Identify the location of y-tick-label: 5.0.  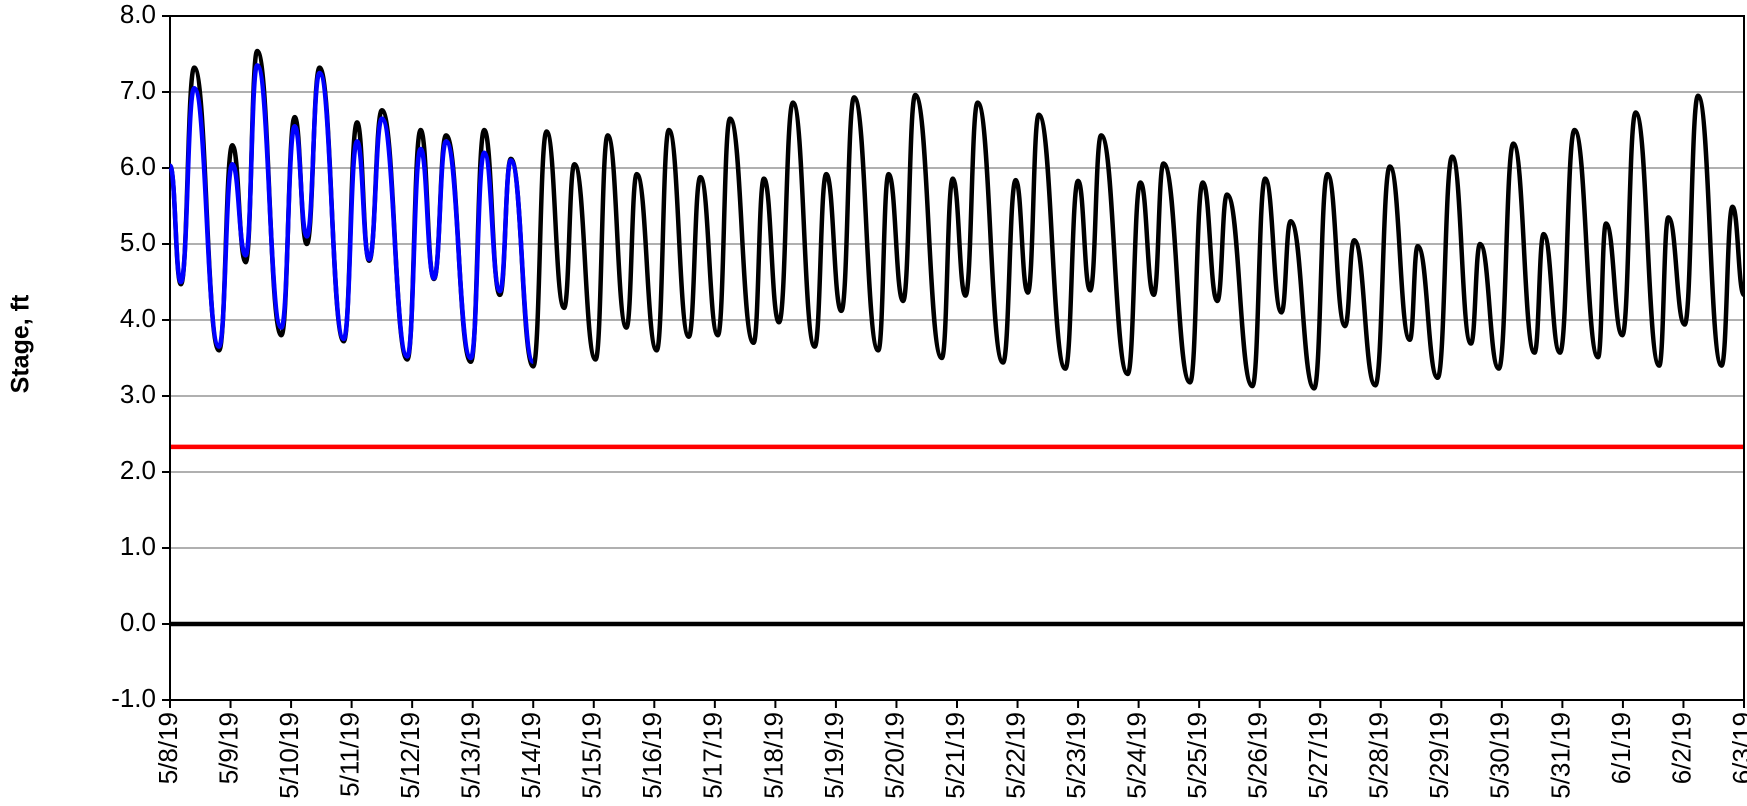
(138, 242).